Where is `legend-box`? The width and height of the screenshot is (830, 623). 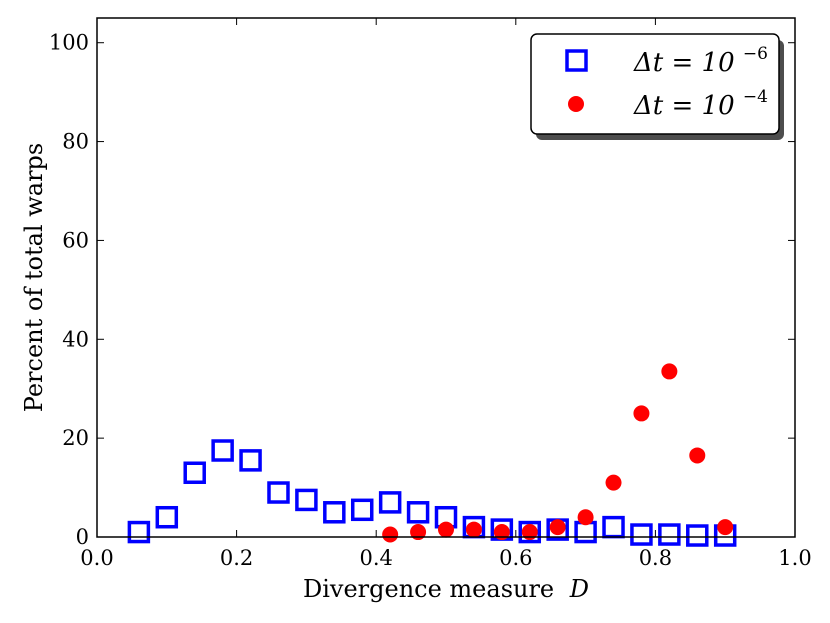
legend-box is located at coordinates (655, 84).